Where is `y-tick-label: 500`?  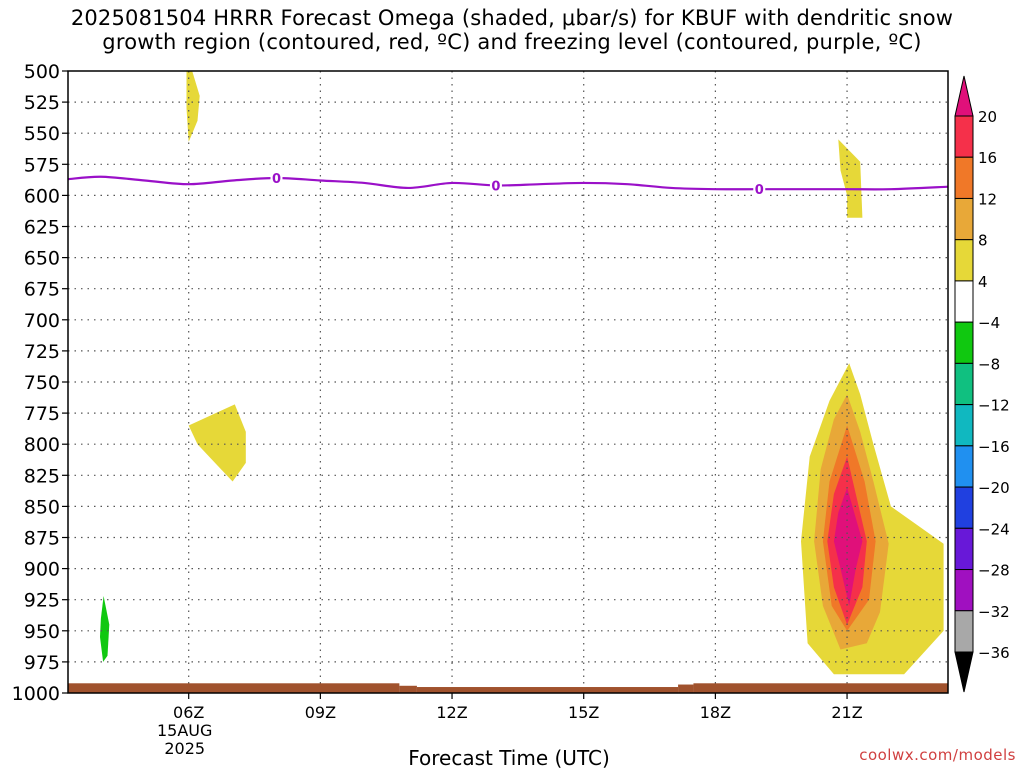
y-tick-label: 500 is located at coordinates (42, 72).